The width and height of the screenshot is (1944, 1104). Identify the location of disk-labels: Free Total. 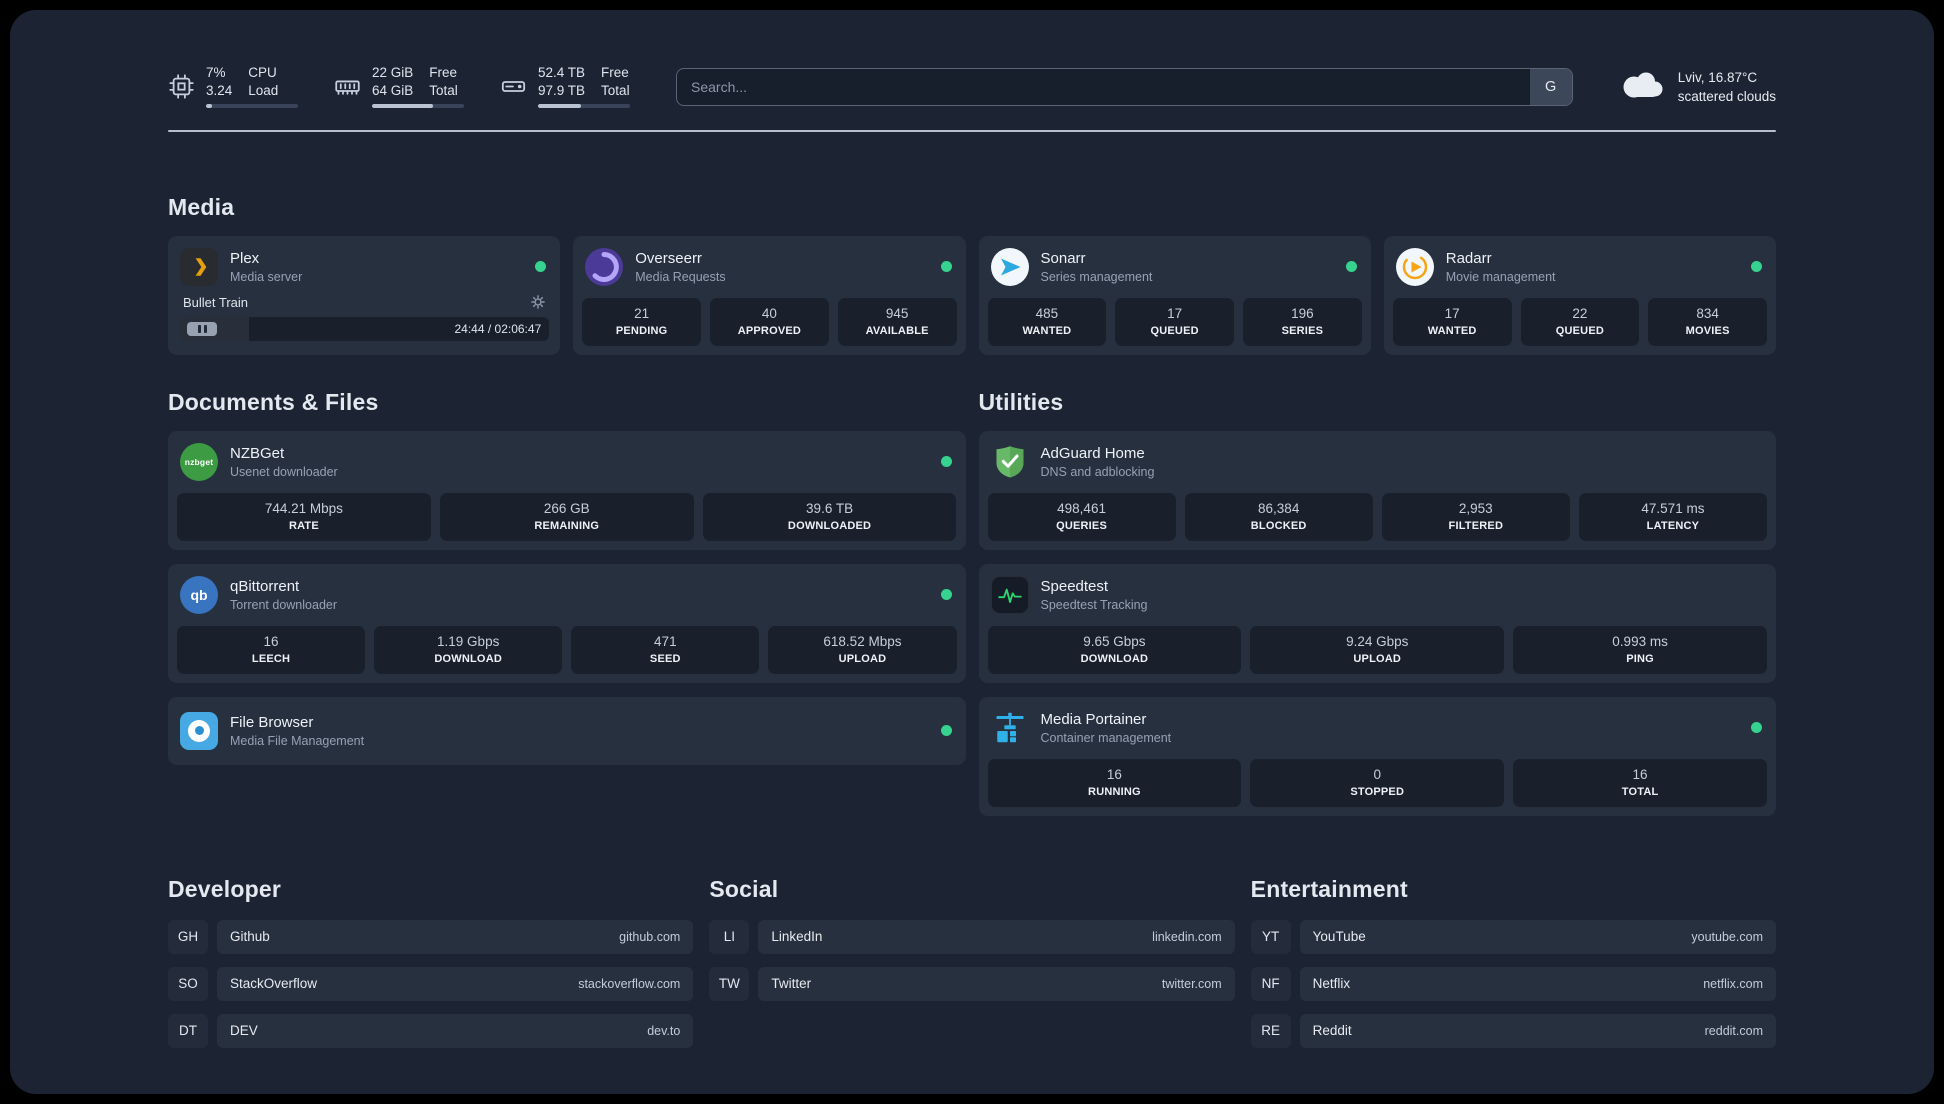
(615, 81).